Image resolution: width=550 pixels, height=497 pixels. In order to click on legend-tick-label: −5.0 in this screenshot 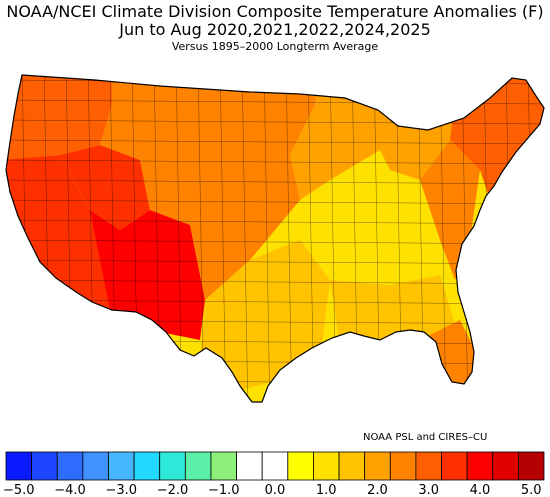, I will do `click(19, 490)`.